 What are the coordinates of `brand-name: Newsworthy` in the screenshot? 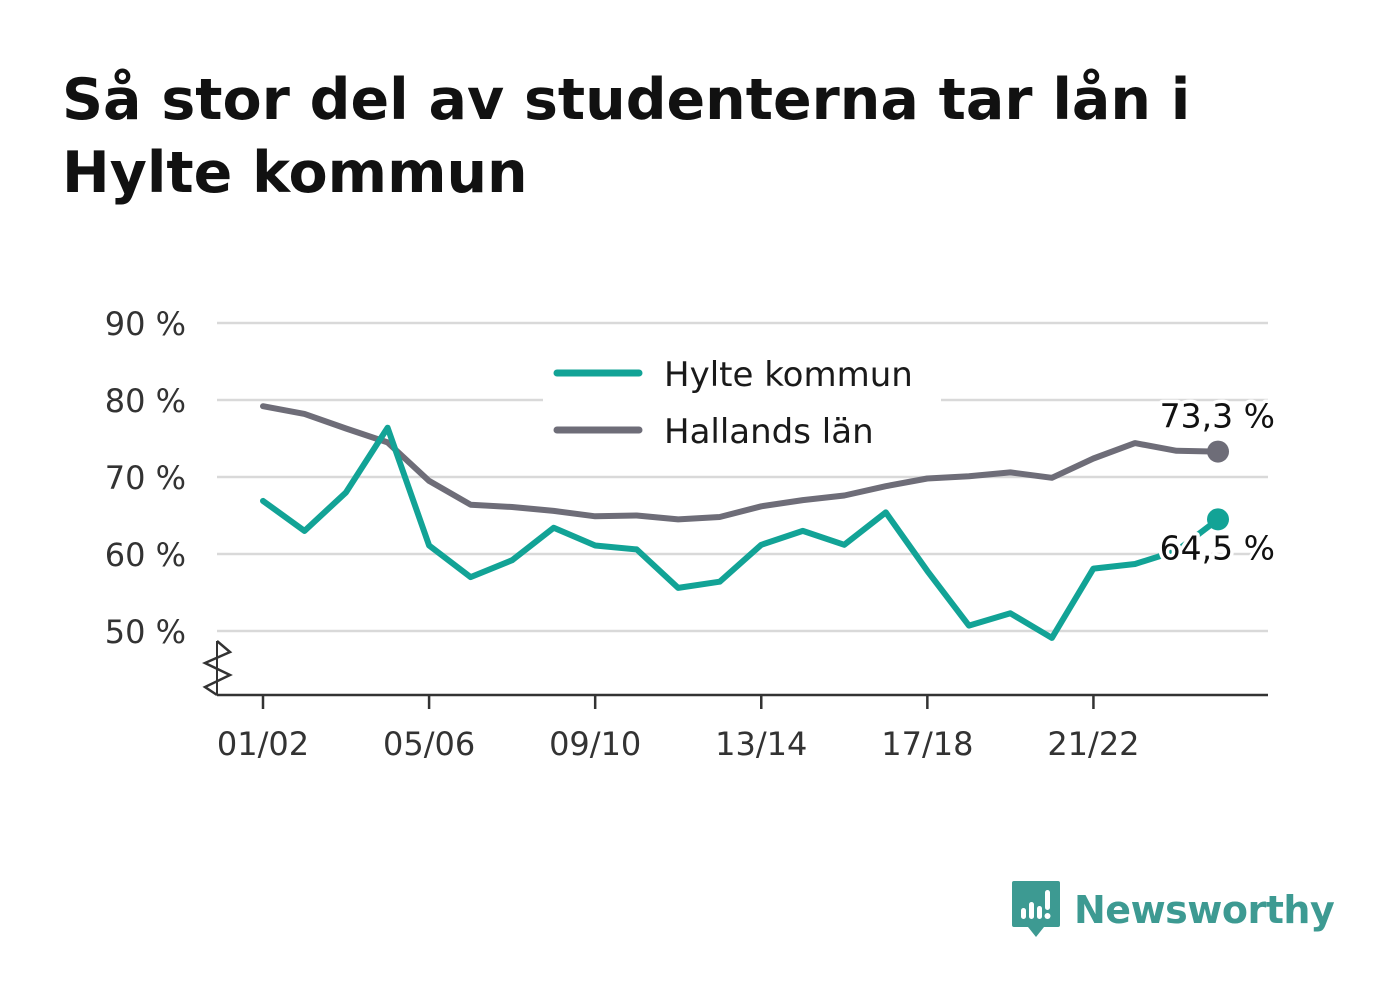 It's located at (1204, 910).